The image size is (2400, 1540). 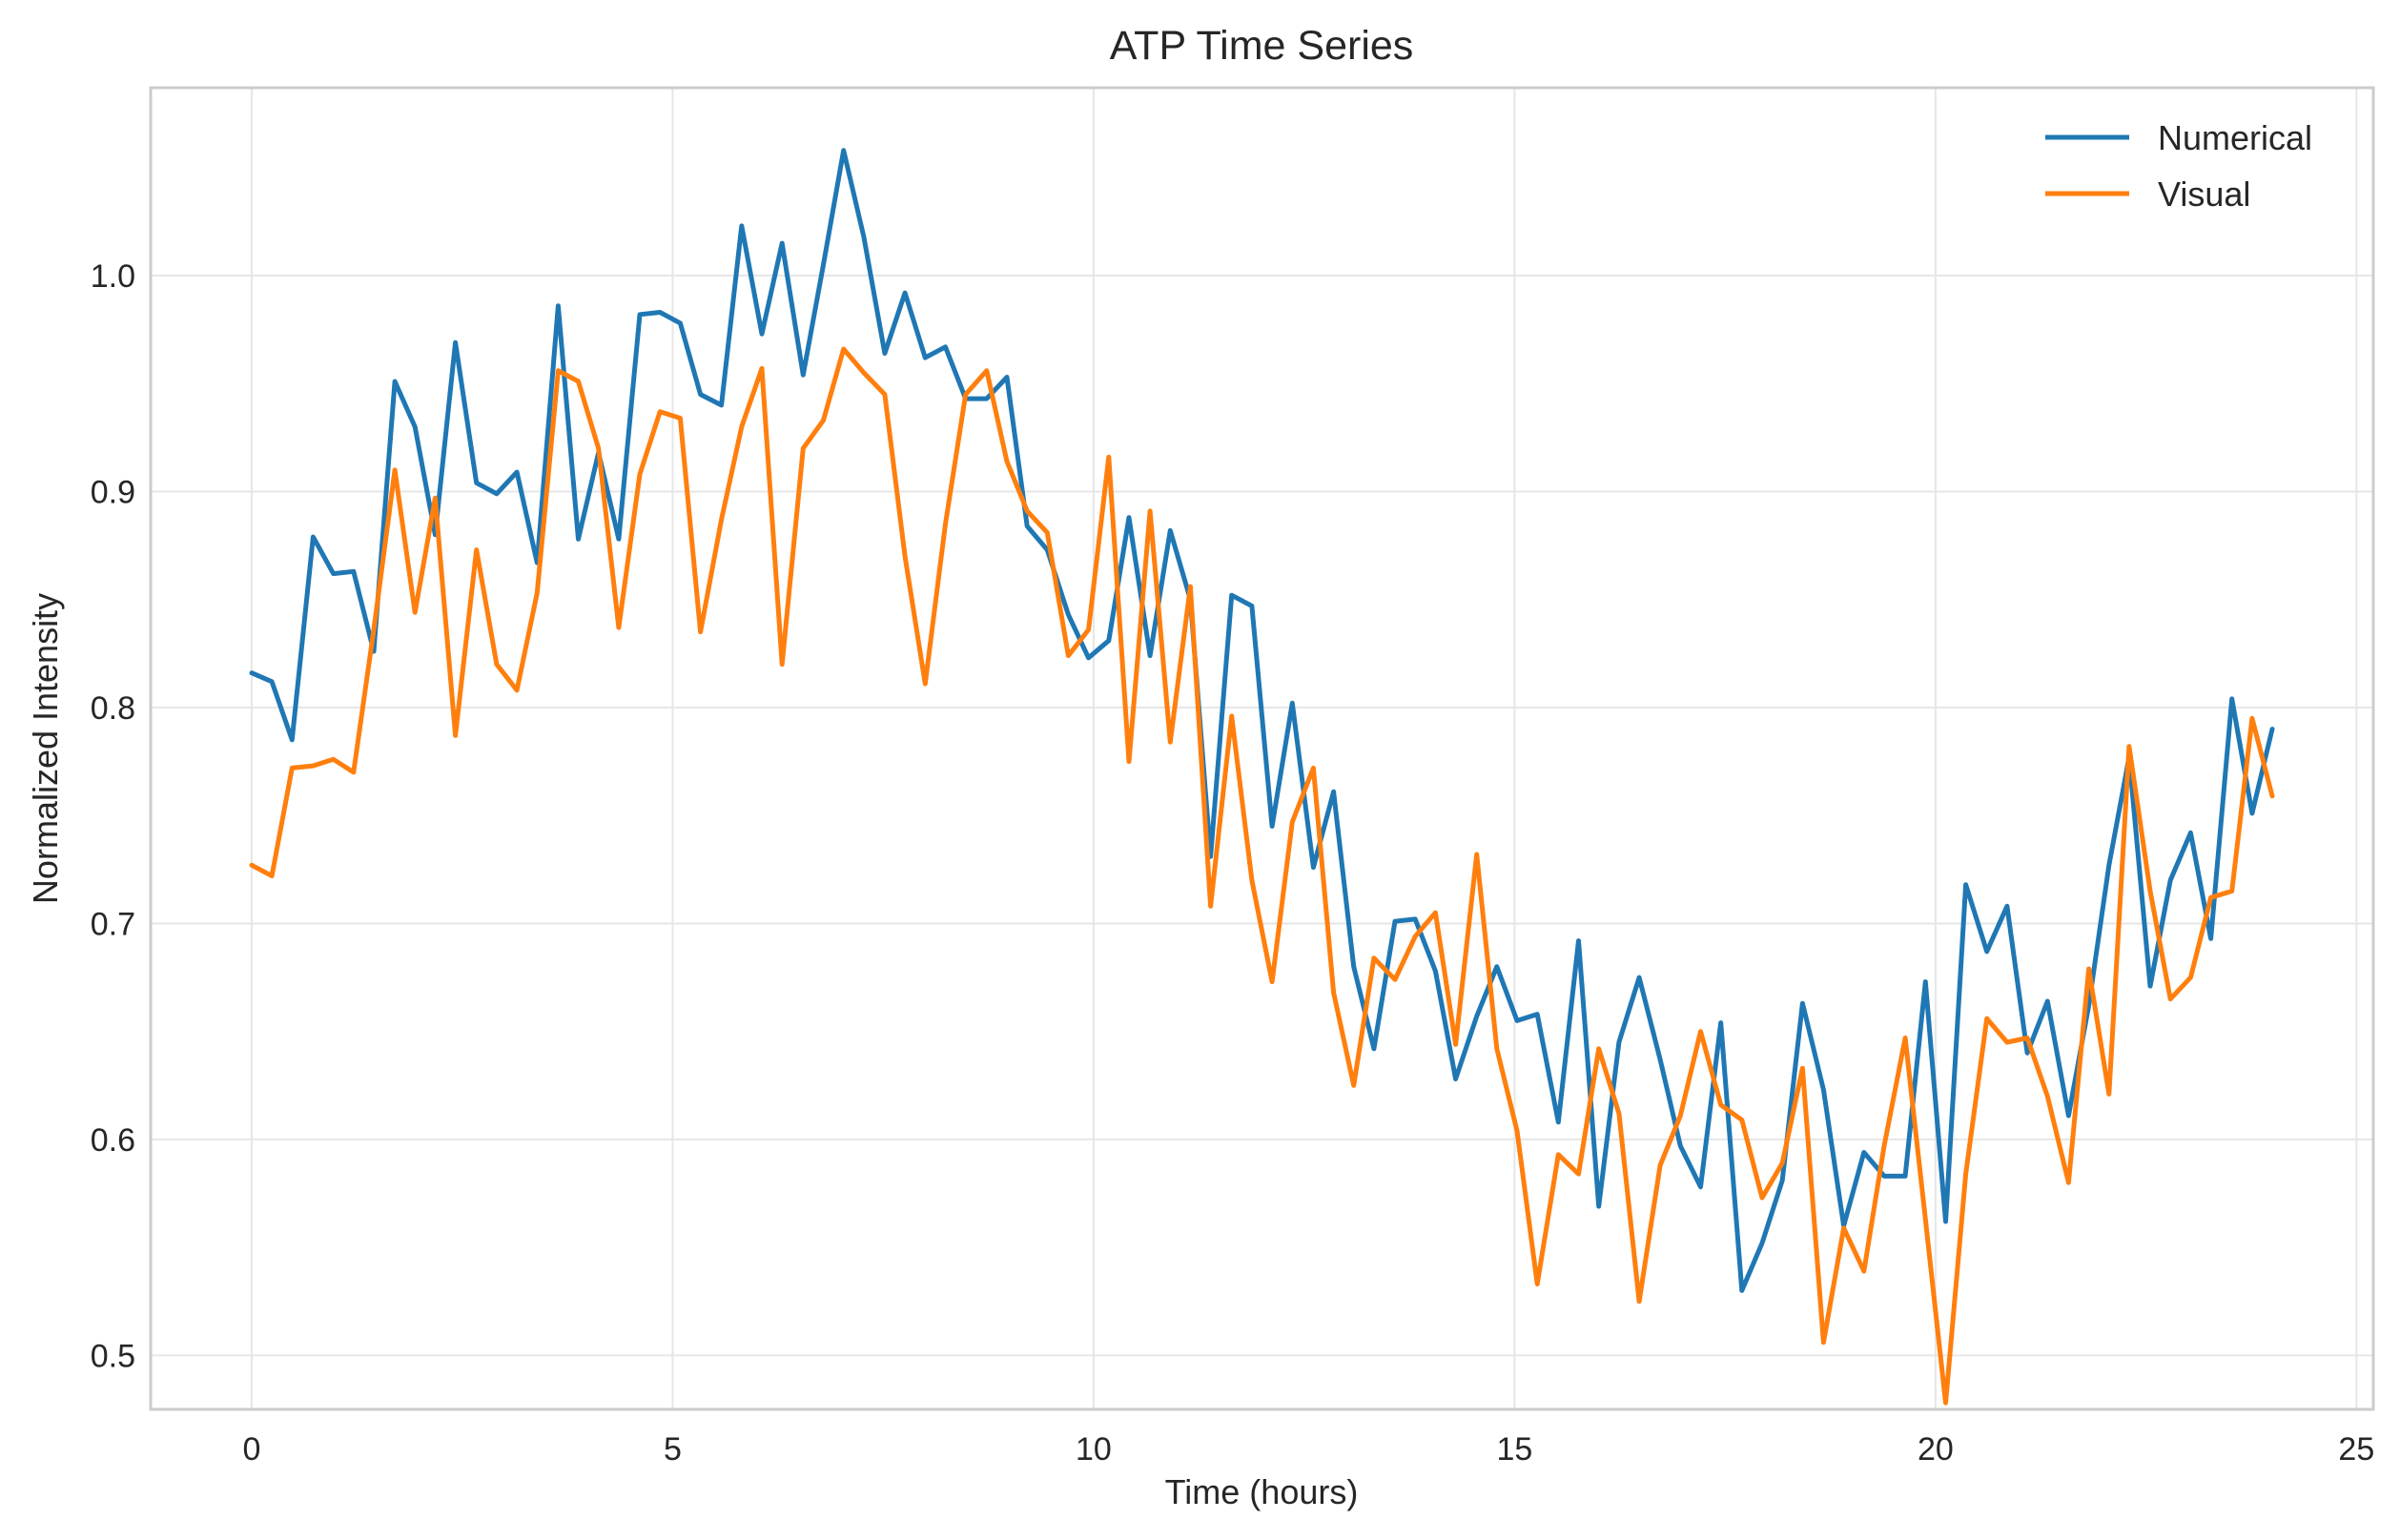 I want to click on y-tick-label: 0.7, so click(x=113, y=924).